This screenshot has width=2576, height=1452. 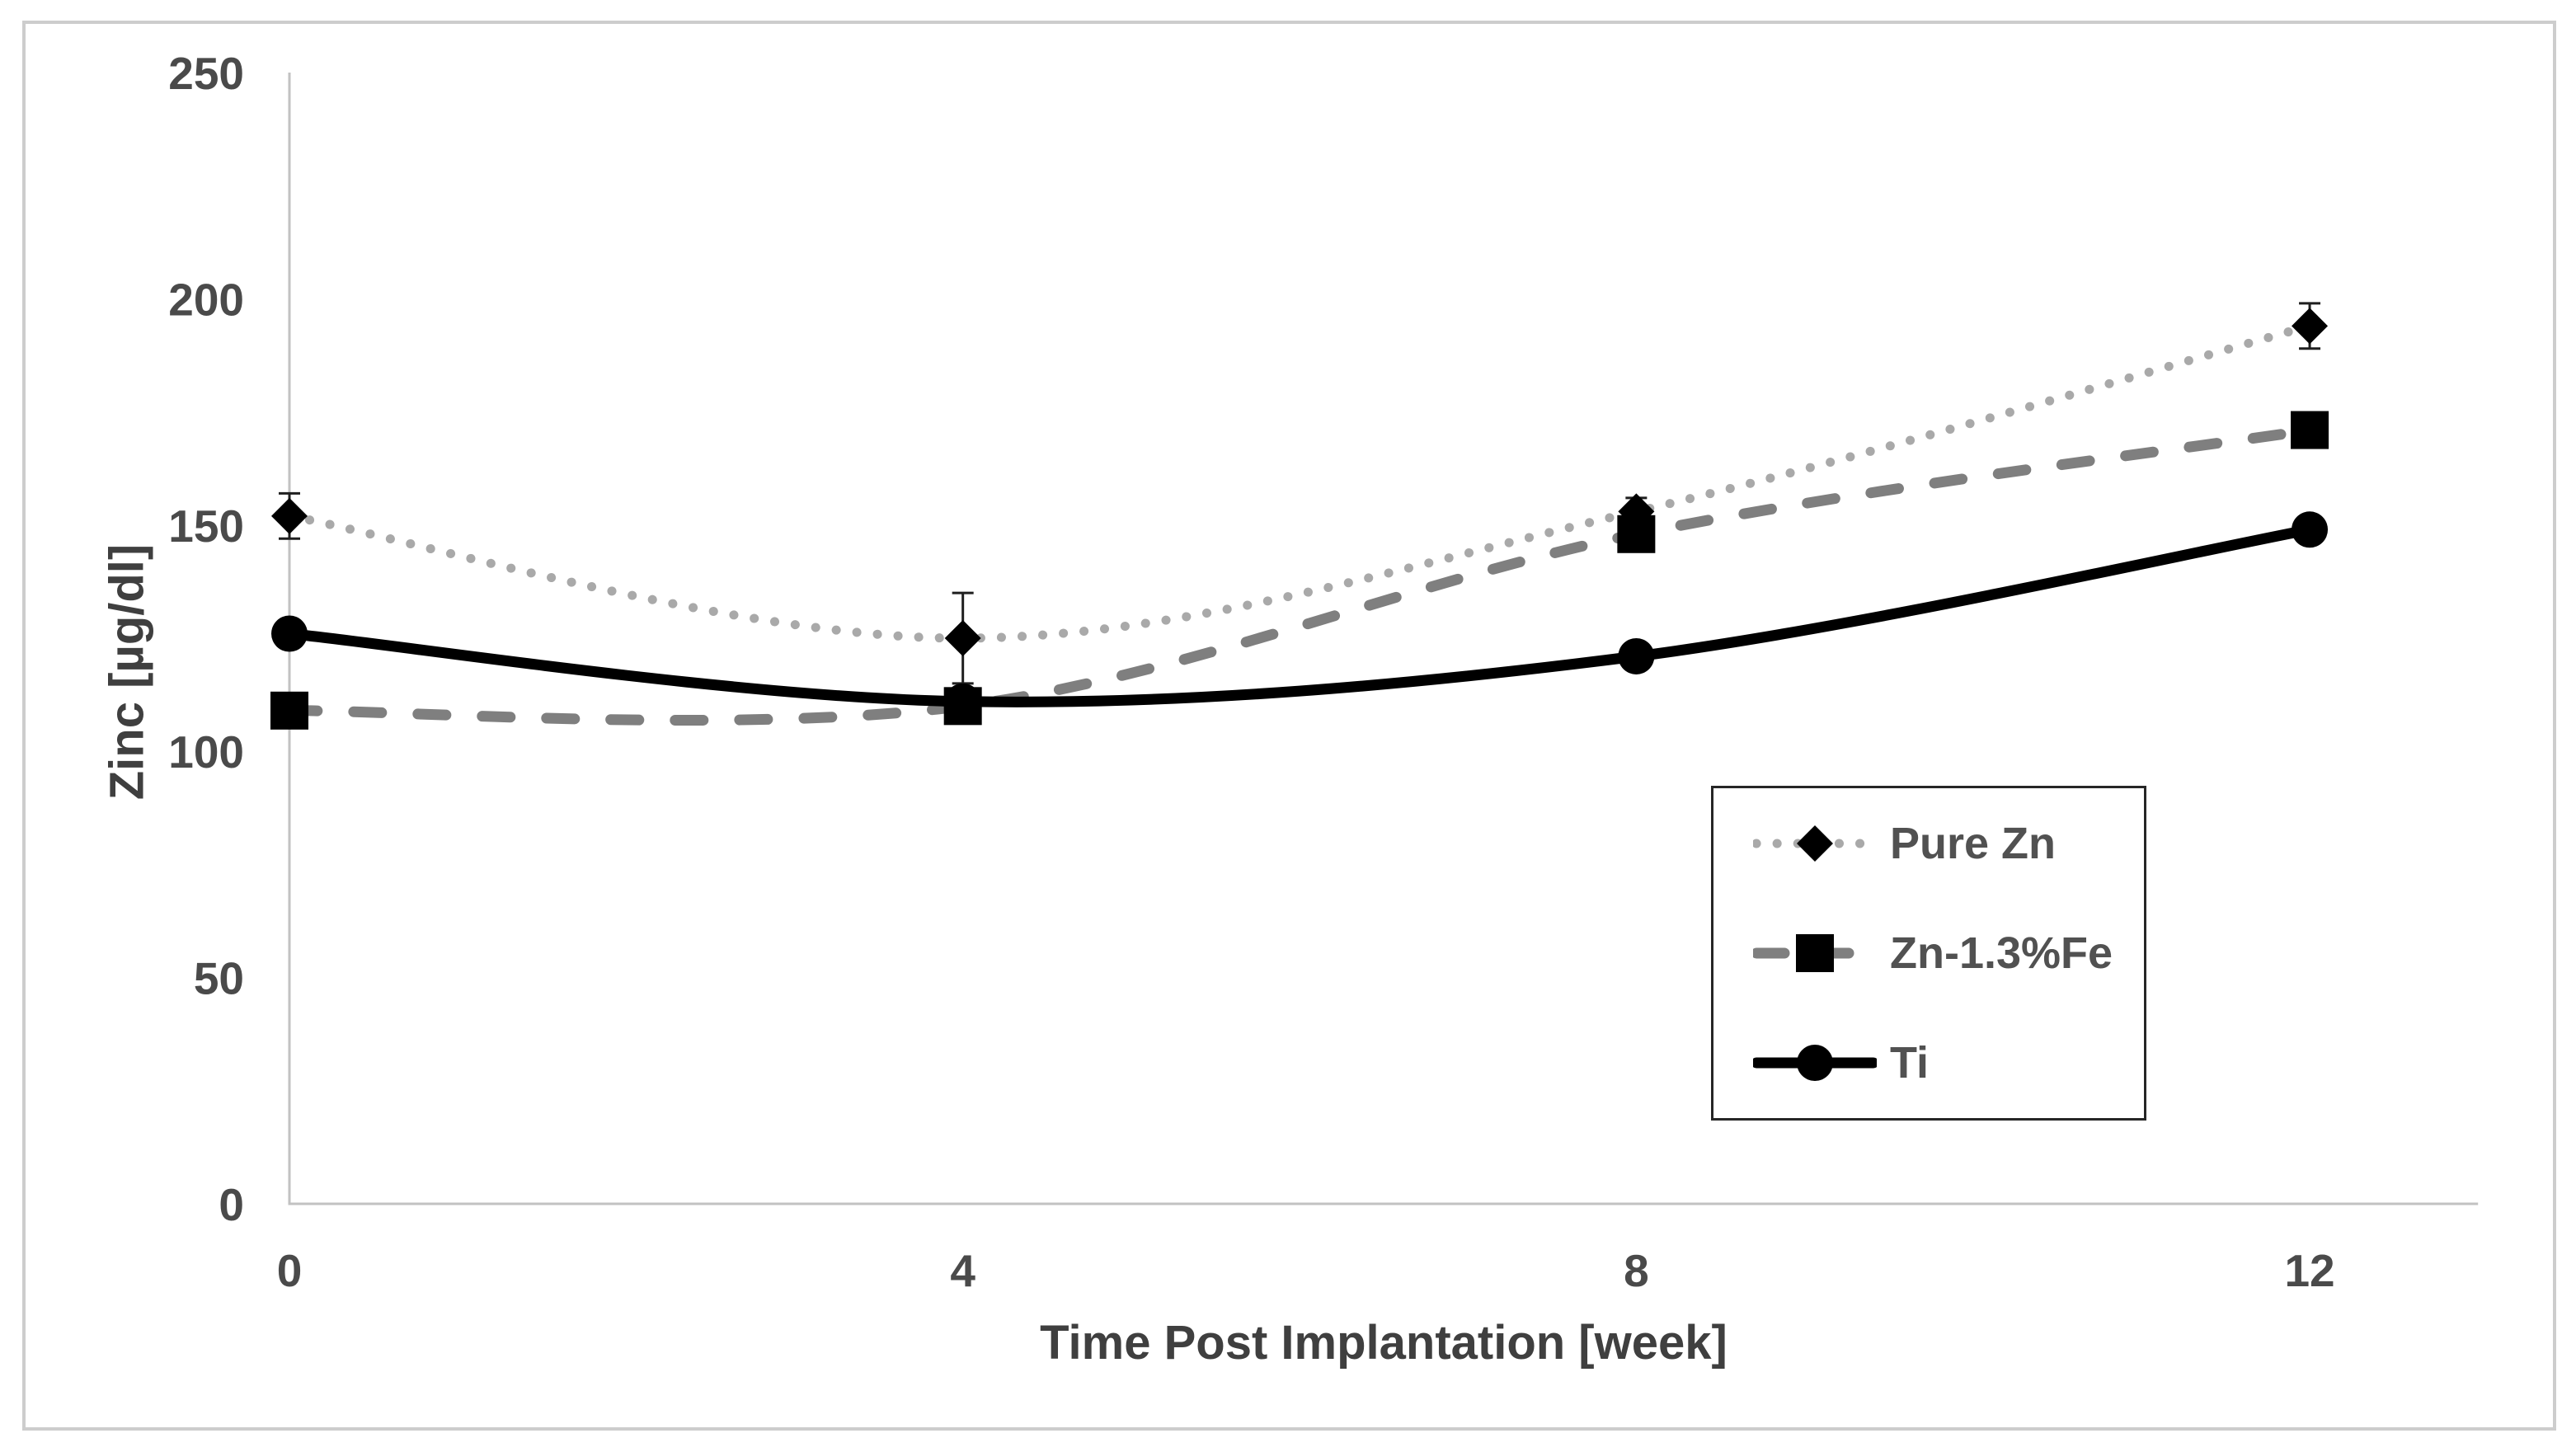 What do you see at coordinates (290, 1270) in the screenshot?
I see `x-tick-label-0: 0` at bounding box center [290, 1270].